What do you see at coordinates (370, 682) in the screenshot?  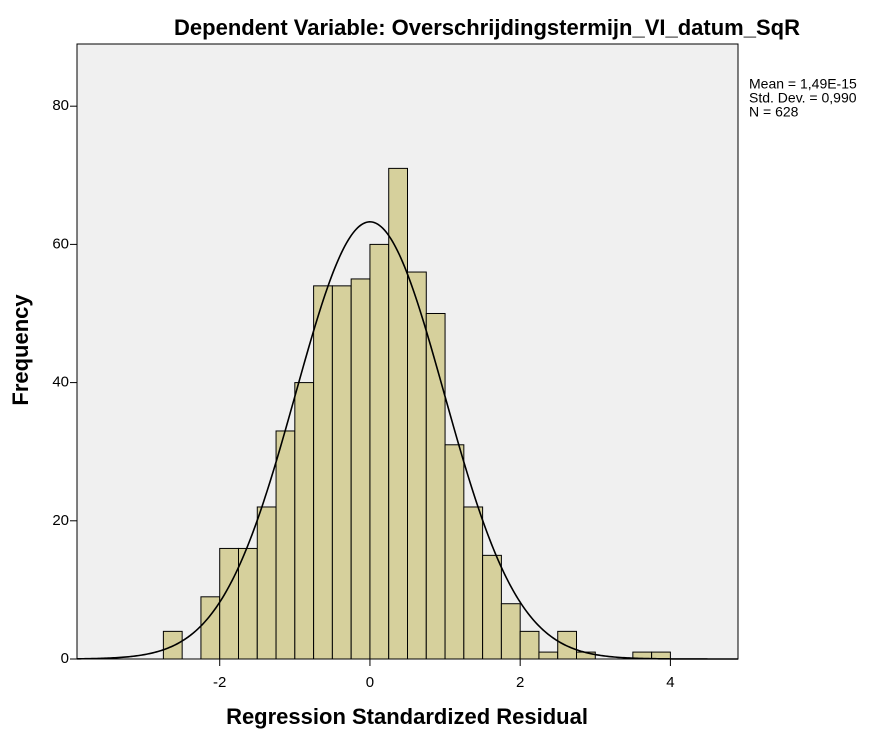 I see `x-tick-label: 0` at bounding box center [370, 682].